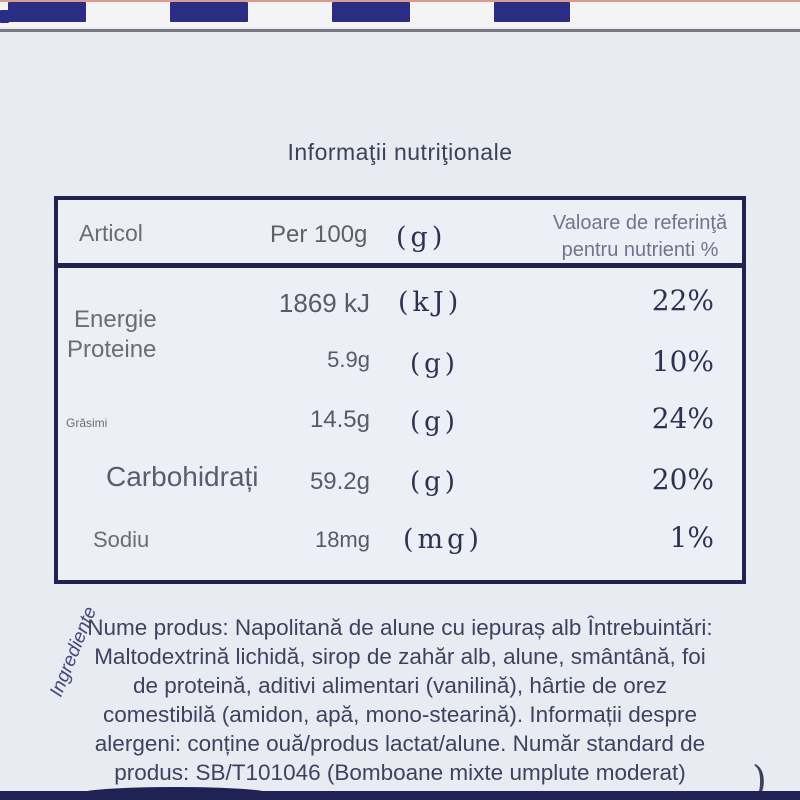 The image size is (800, 800). I want to click on row-percent-sodiu: 1%, so click(691, 537).